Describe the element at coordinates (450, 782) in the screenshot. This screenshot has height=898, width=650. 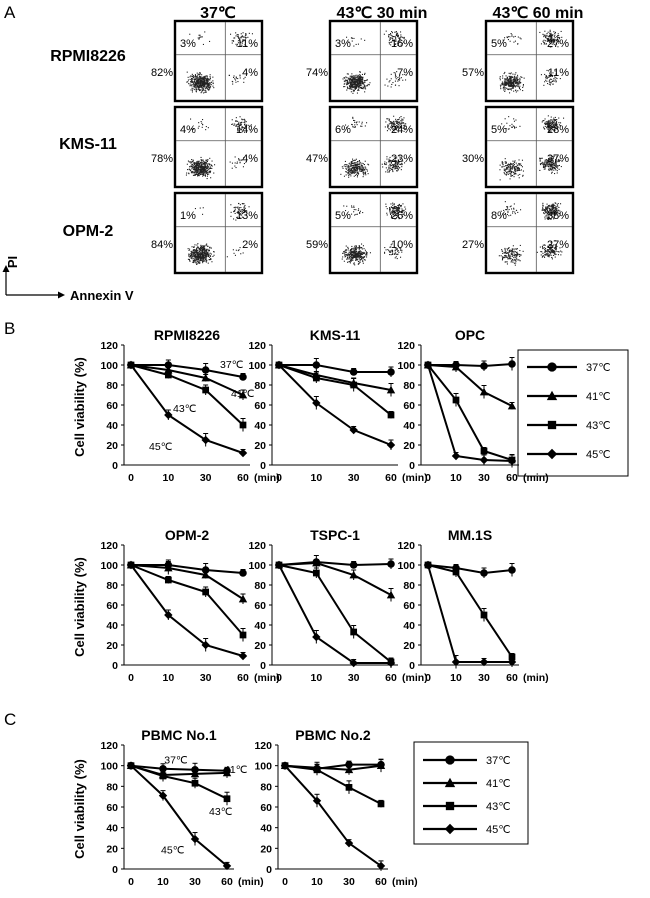
I see `triangle-icon` at that location.